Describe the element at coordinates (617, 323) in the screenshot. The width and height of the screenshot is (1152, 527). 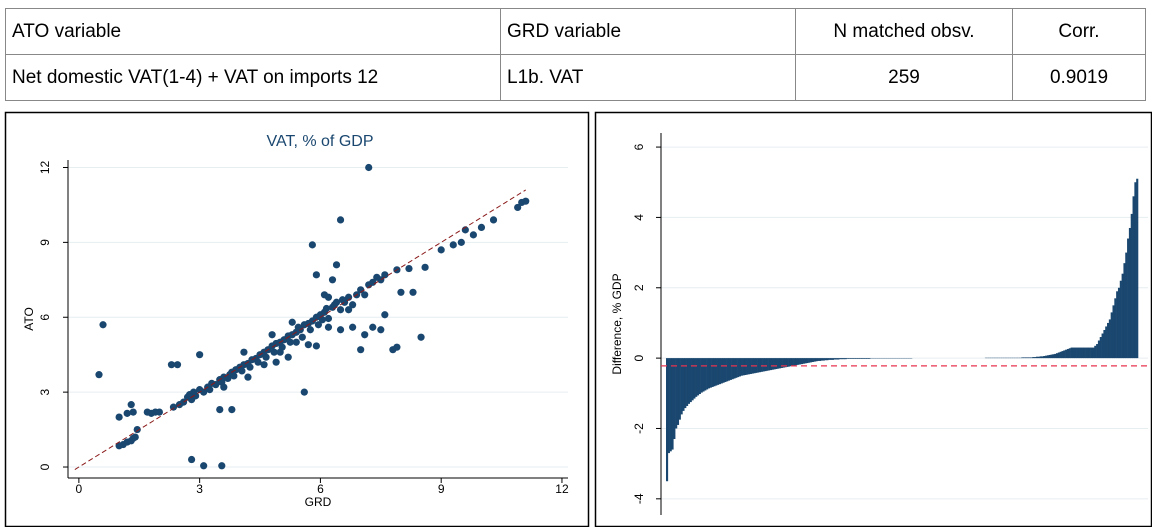
I see `y-axis-label: Difference, % GDP` at that location.